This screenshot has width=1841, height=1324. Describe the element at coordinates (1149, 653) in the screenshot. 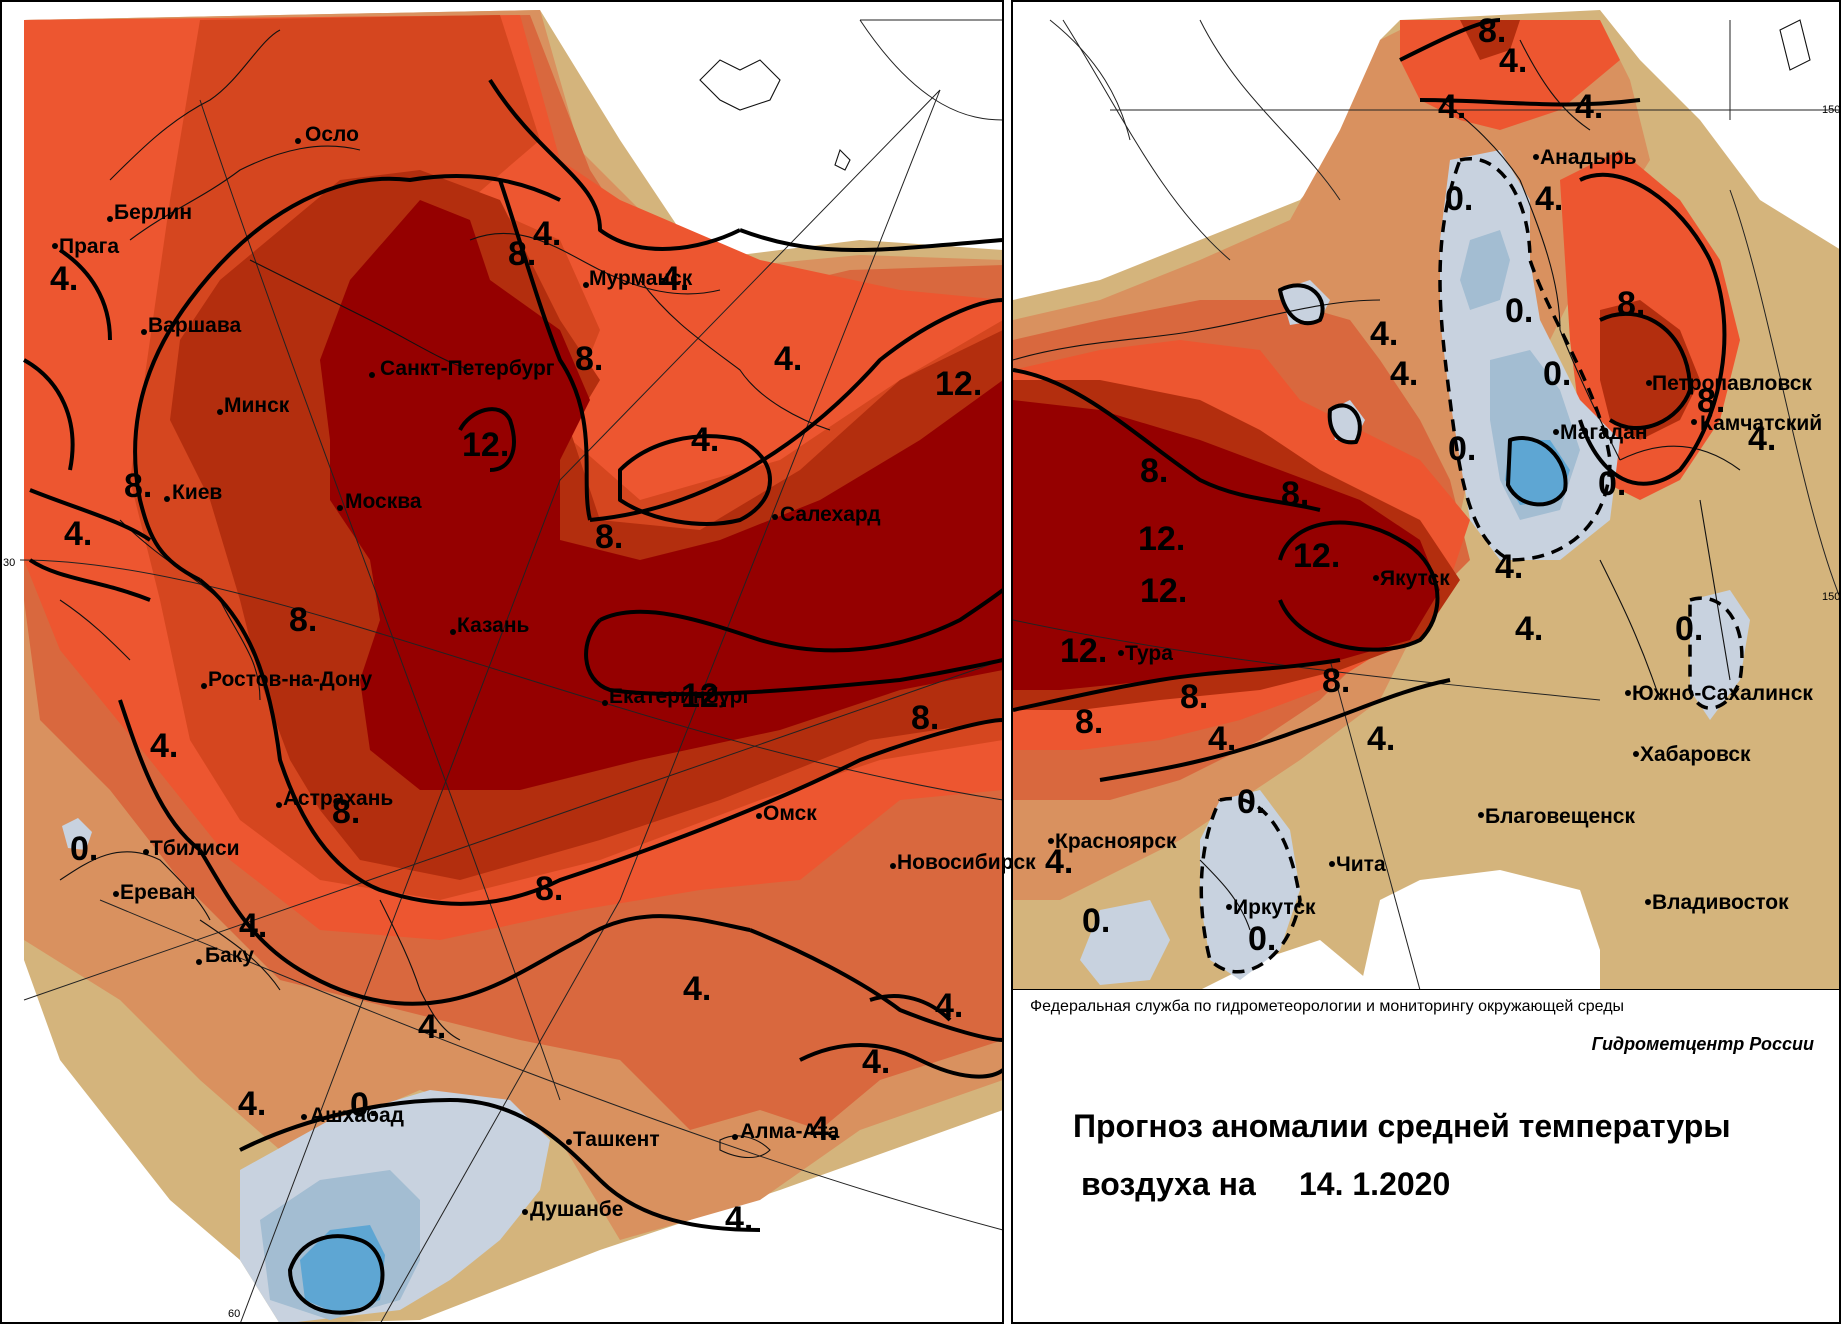

I see `right-city-label: Тура` at that location.